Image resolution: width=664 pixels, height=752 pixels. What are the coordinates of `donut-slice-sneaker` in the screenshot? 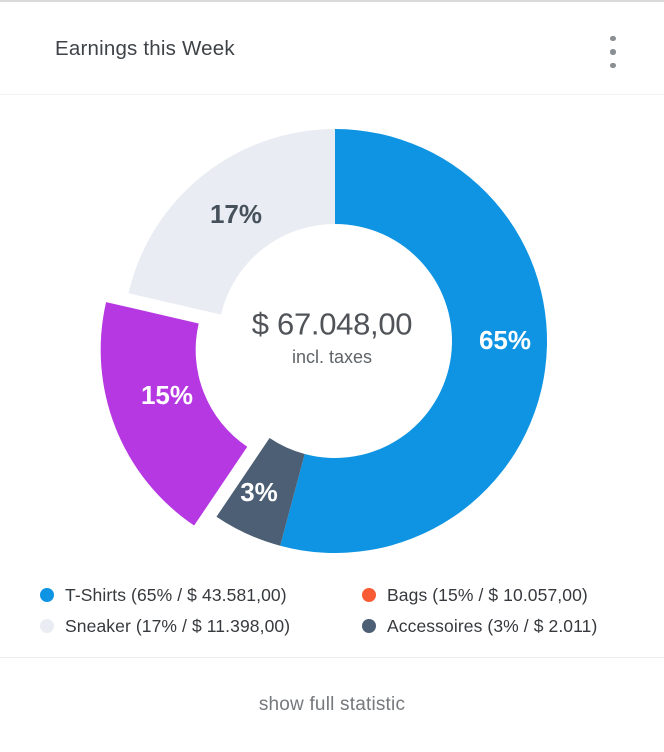 It's located at (231, 222).